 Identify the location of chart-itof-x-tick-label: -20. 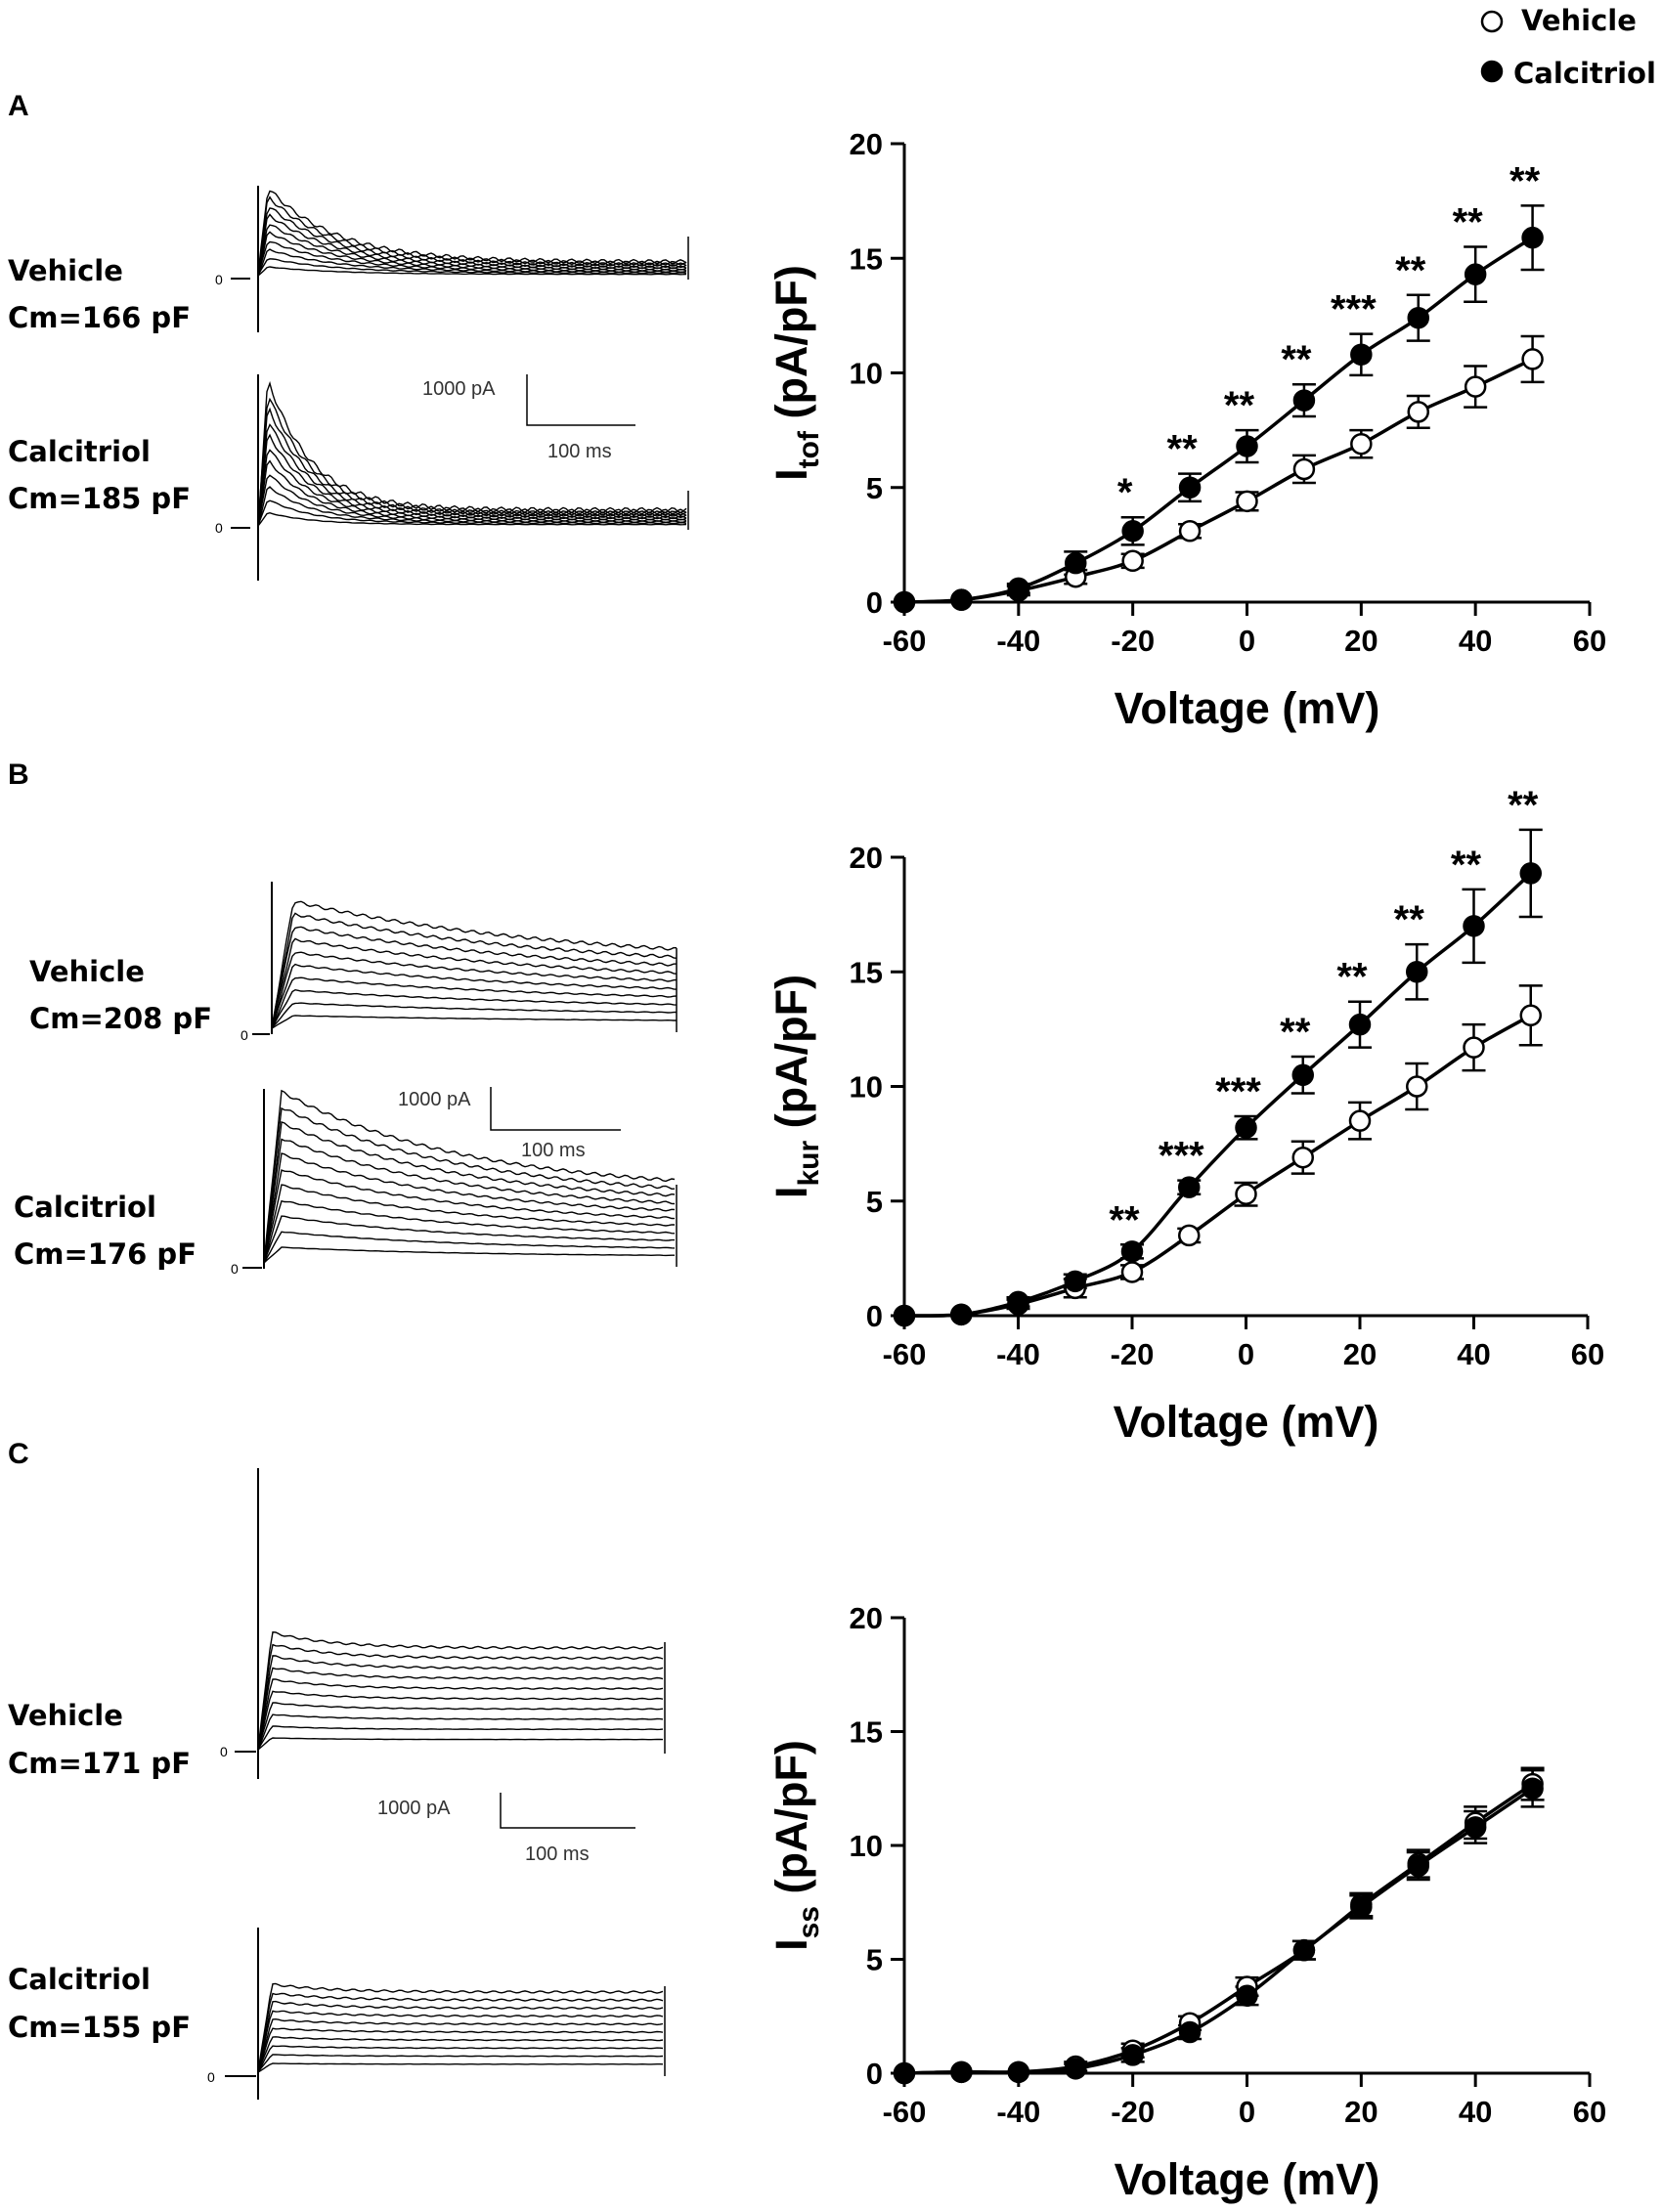
(1133, 641).